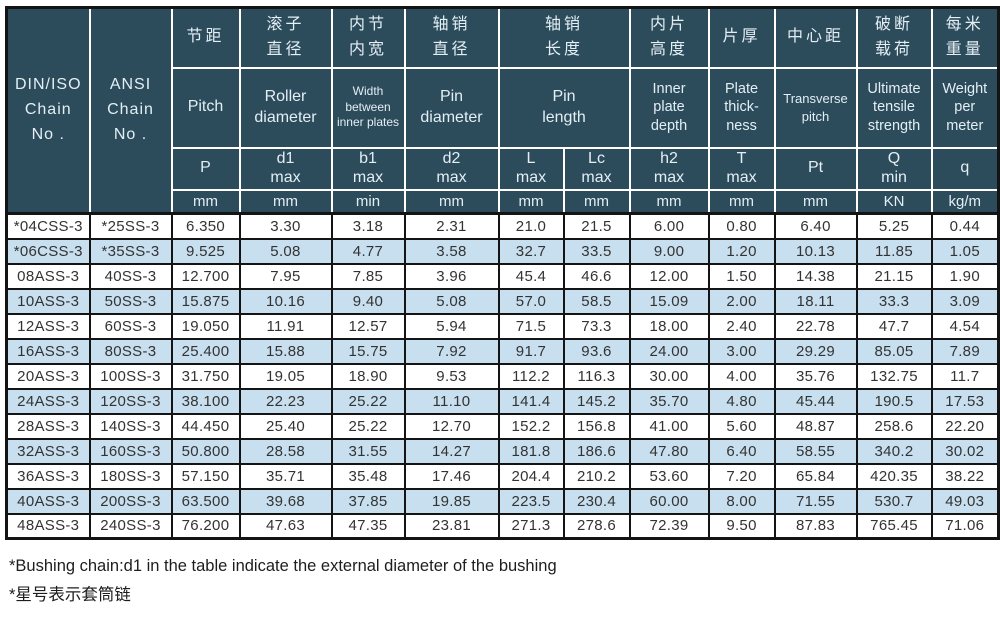 Image resolution: width=1000 pixels, height=643 pixels. Describe the element at coordinates (451, 501) in the screenshot. I see `table-cell: 19.85` at that location.